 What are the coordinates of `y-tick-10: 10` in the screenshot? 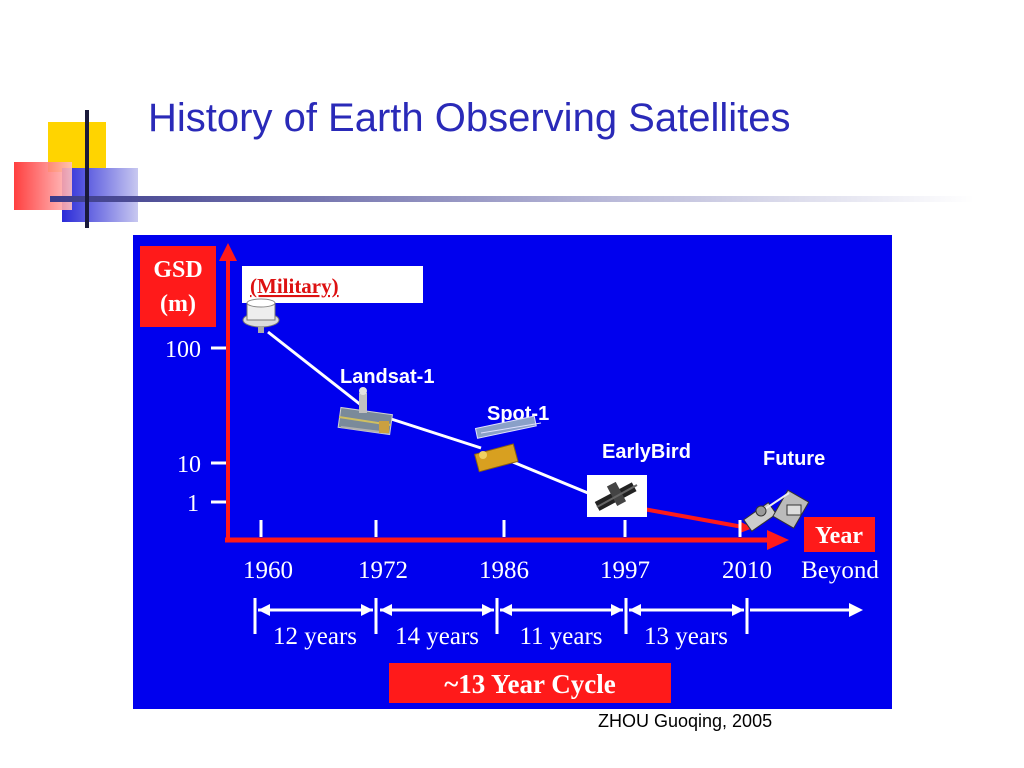 It's located at (189, 465).